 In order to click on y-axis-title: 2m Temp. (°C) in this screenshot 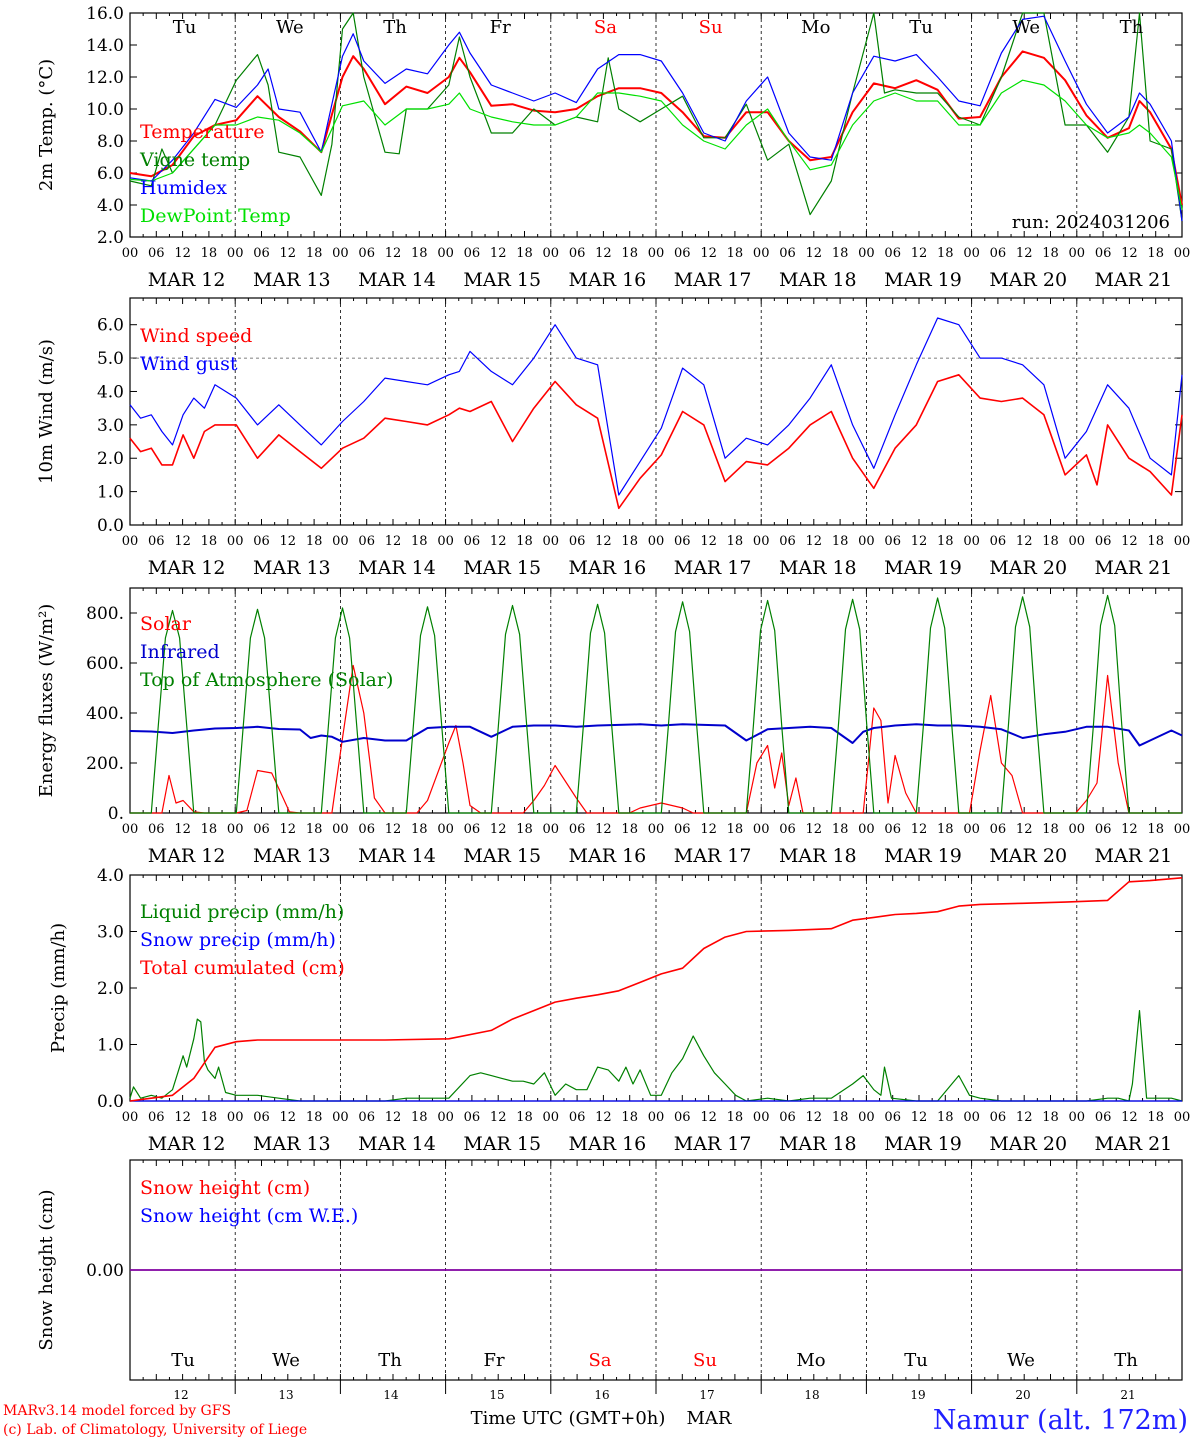, I will do `click(46, 125)`.